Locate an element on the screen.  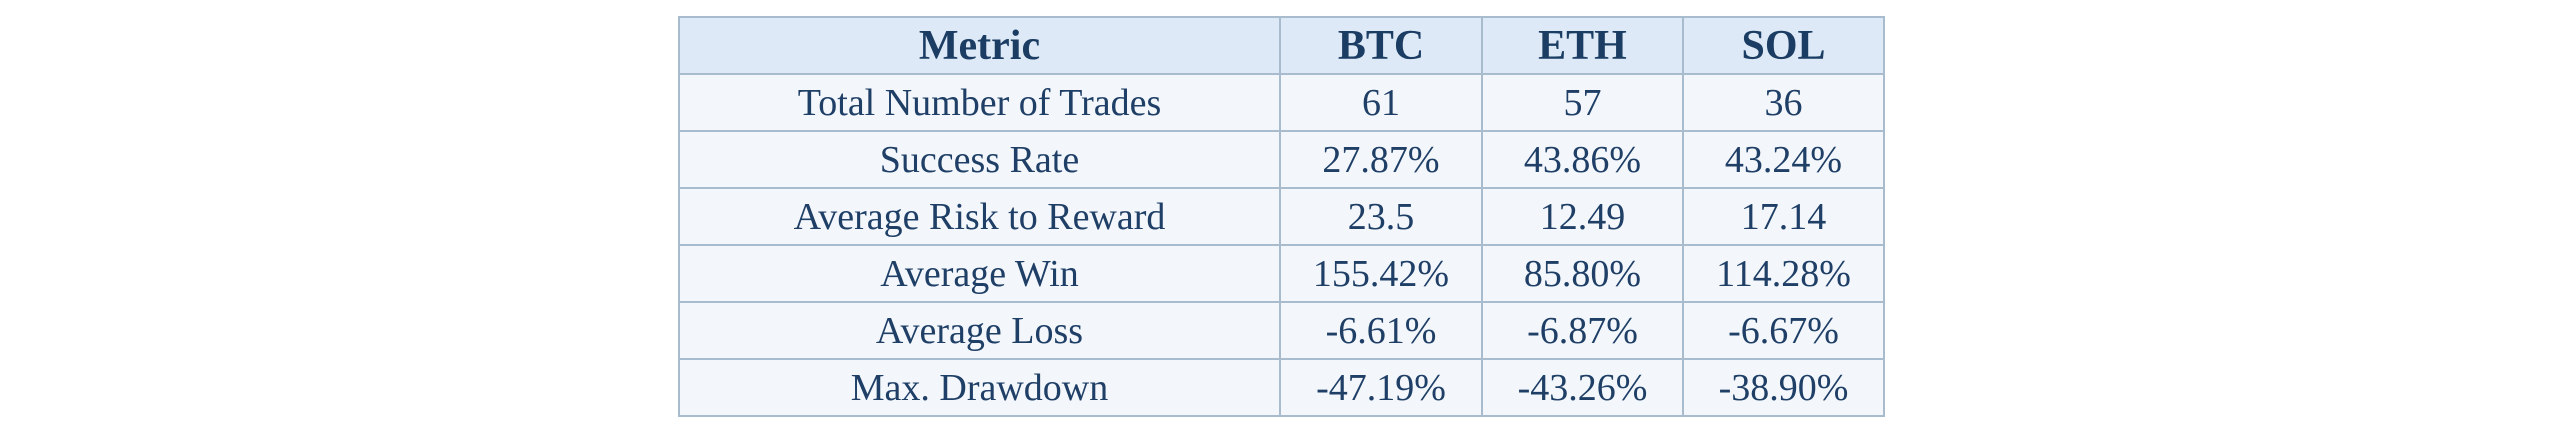
table-row: Average Loss -6.61% -6.87% -6.67% is located at coordinates (1281, 330).